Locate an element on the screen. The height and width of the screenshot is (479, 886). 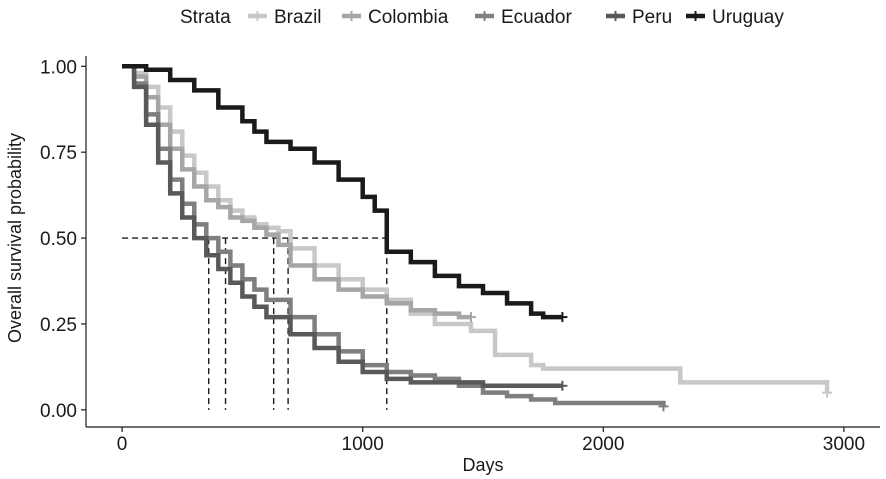
legend-label-peru: Peru is located at coordinates (652, 17).